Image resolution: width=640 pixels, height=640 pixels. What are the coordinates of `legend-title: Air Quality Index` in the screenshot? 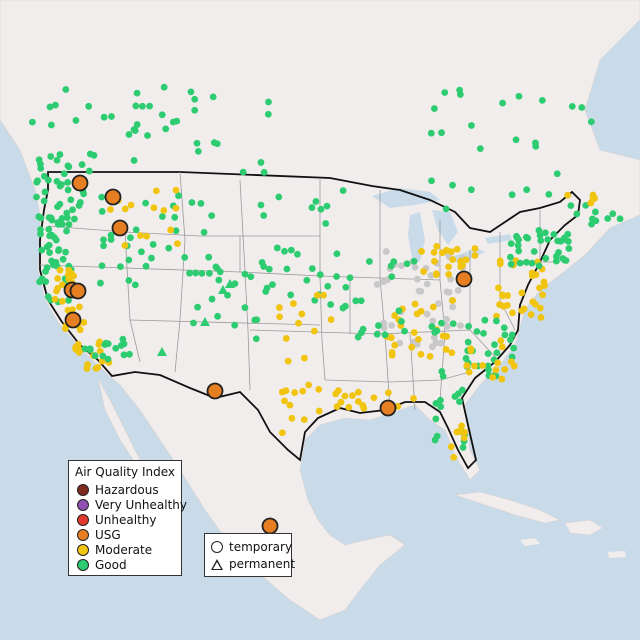 It's located at (125, 472).